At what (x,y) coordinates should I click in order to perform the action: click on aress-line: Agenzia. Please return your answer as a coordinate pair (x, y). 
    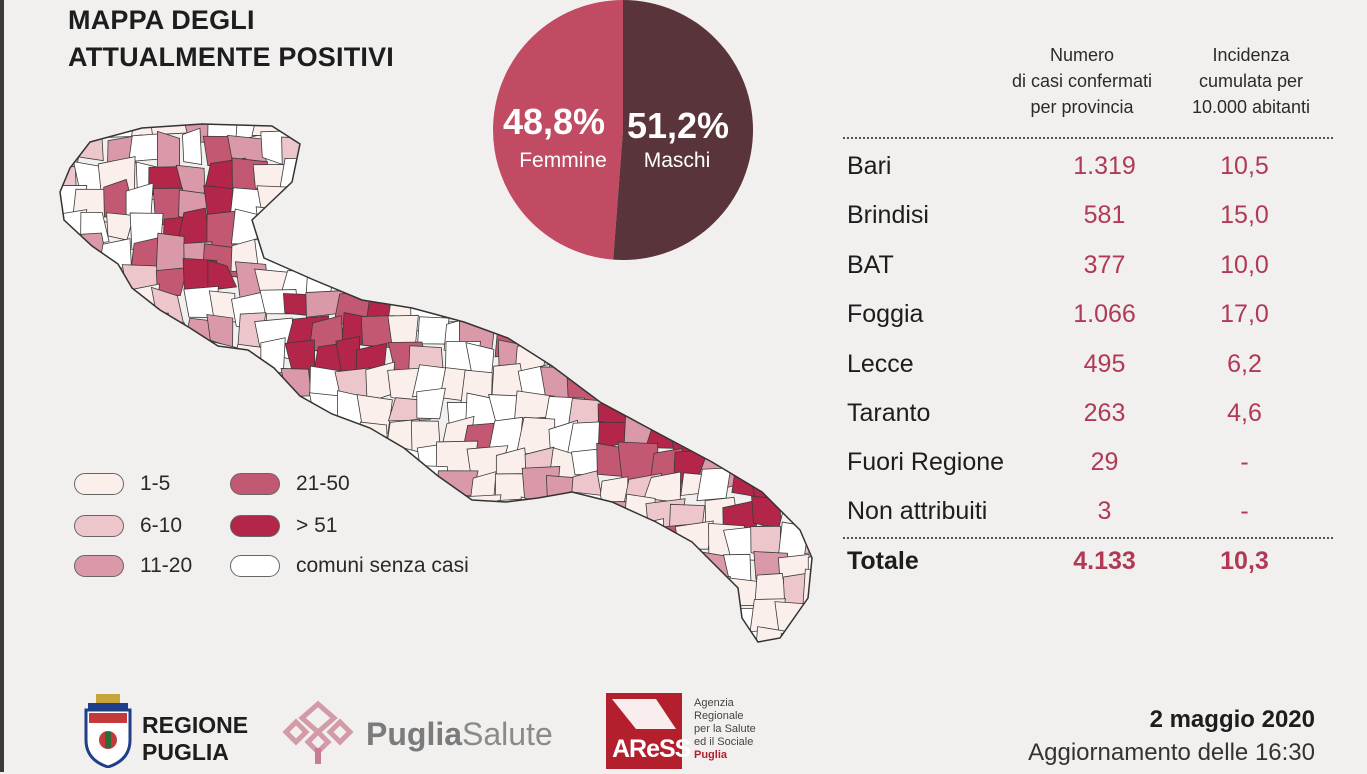
    Looking at the image, I should click on (714, 703).